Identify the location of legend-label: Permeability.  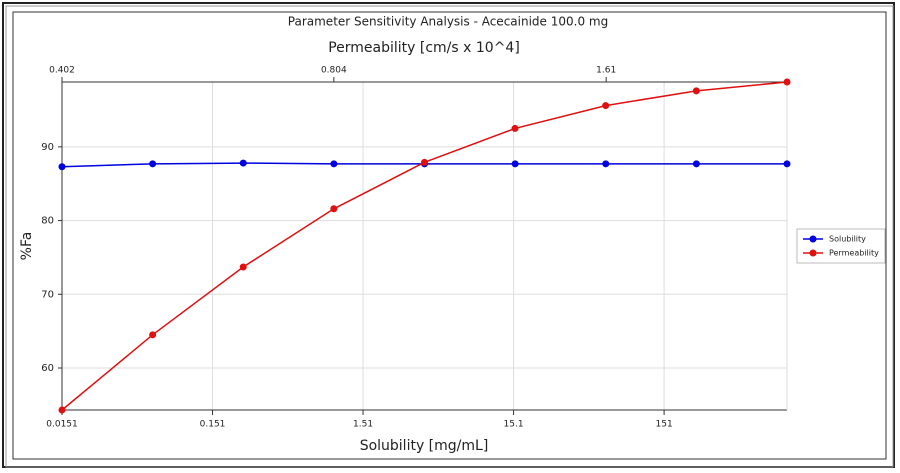
(854, 253).